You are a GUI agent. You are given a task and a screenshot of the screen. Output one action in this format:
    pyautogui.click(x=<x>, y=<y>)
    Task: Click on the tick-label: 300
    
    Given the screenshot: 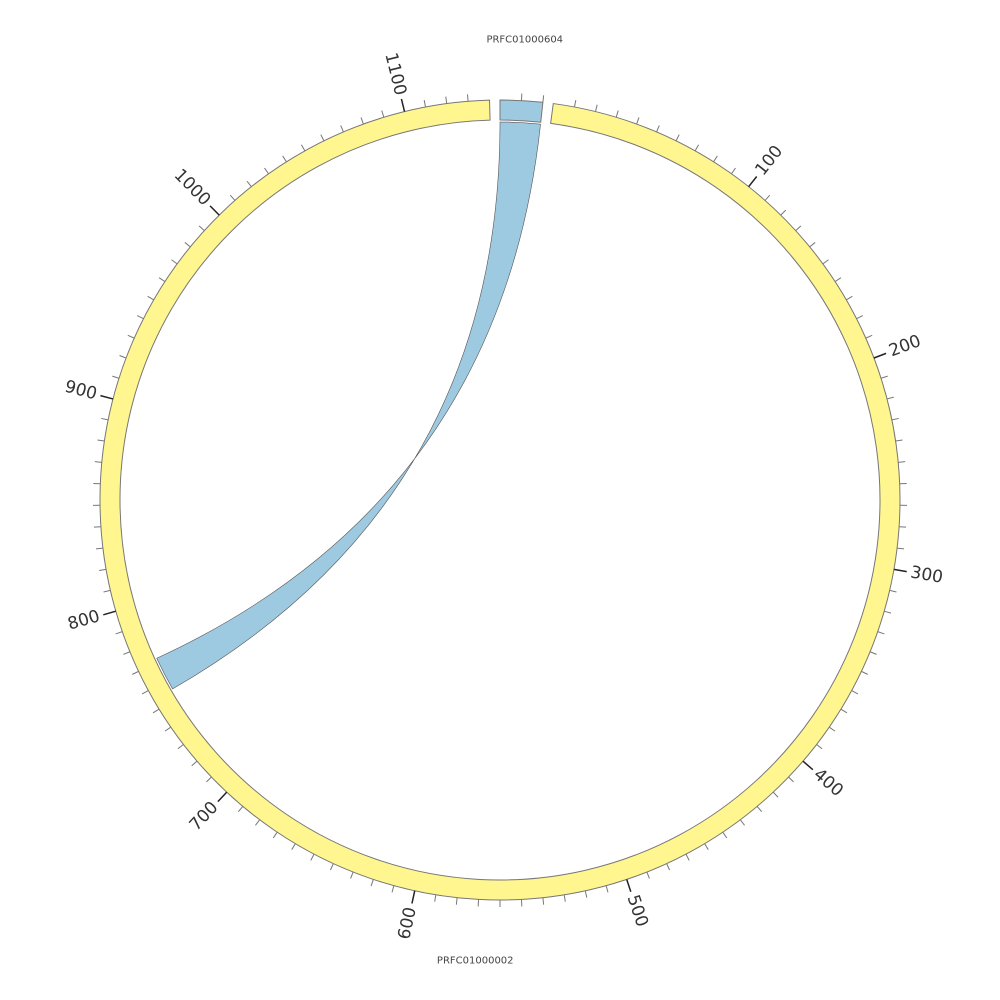 What is the action you would take?
    pyautogui.click(x=926, y=574)
    